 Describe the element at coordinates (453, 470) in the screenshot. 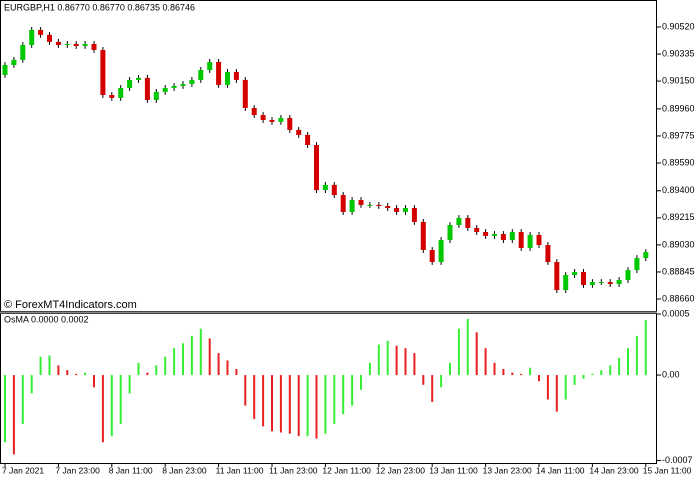

I see `x-tick-label: 13 Jan 11:00` at that location.